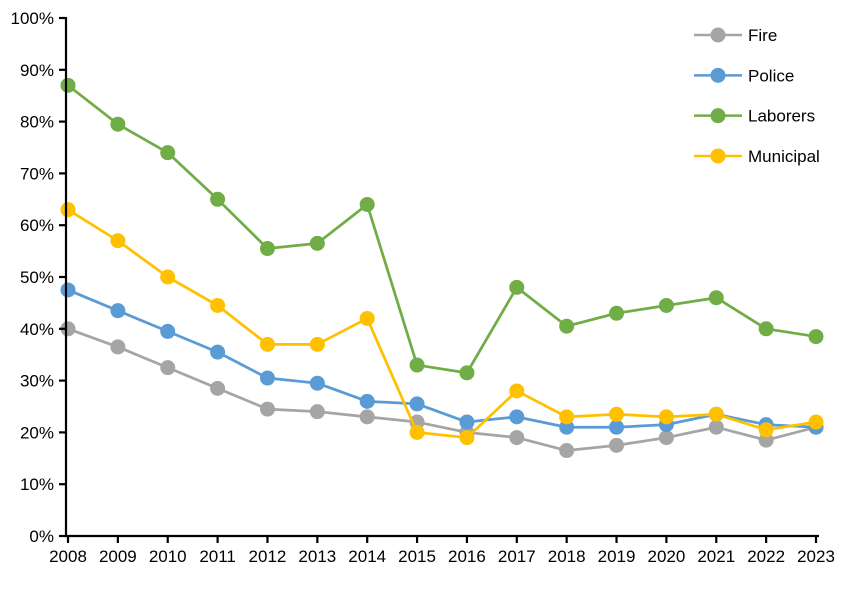 This screenshot has width=852, height=593. I want to click on data-point-police-2017, so click(517, 417).